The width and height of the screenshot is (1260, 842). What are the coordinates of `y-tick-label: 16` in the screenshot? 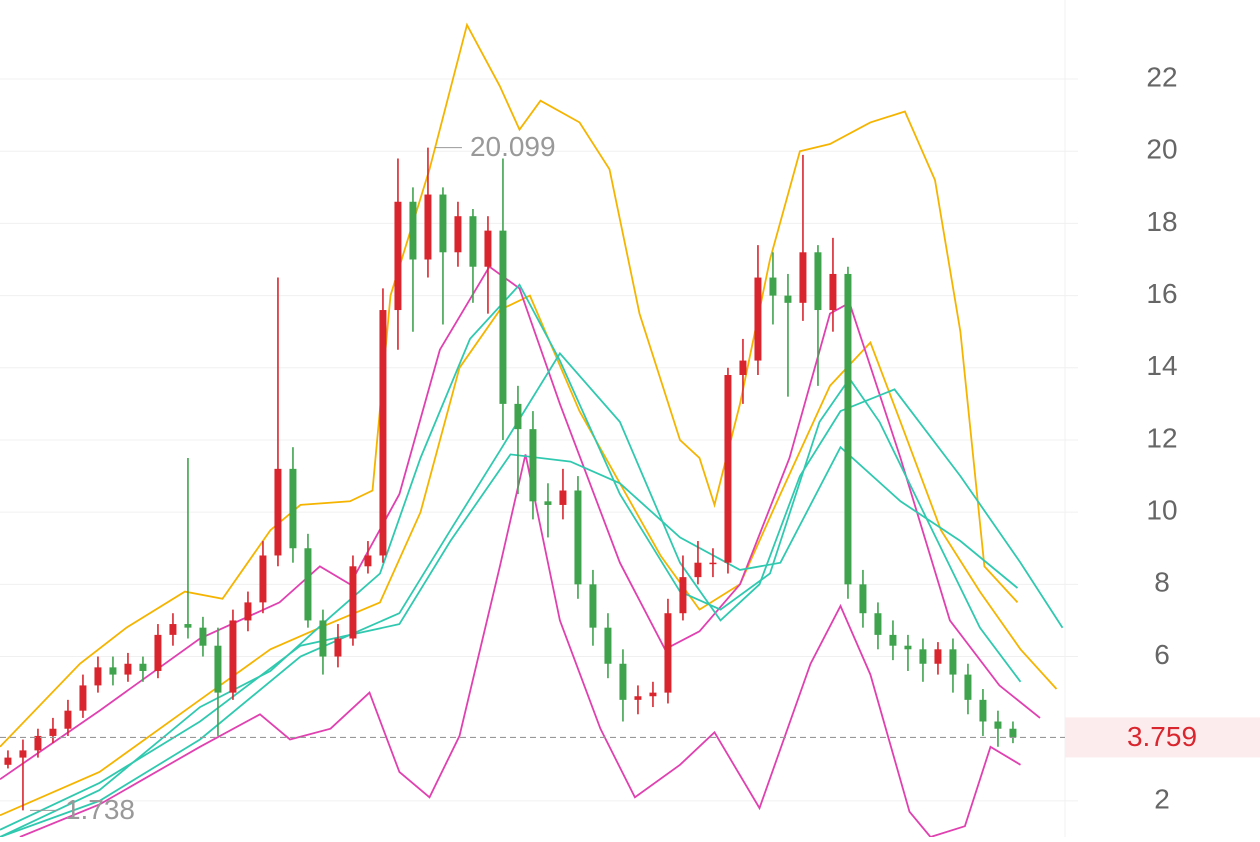 It's located at (1161, 293).